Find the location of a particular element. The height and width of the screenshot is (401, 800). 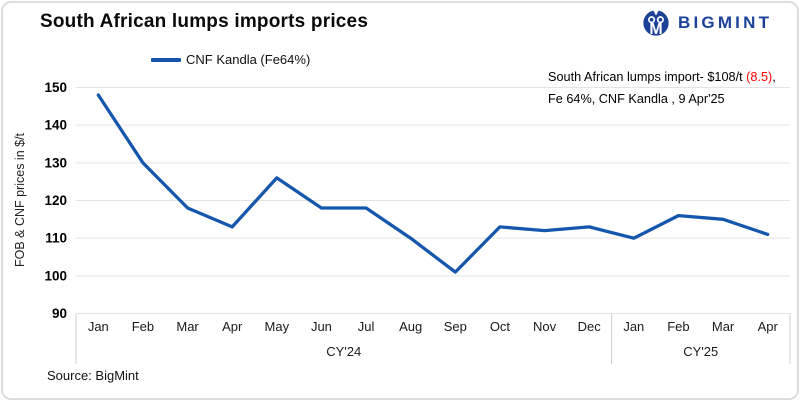

annotation-line-2: Fe 64%, CNF Kandla , 9 Apr'25 is located at coordinates (636, 99).